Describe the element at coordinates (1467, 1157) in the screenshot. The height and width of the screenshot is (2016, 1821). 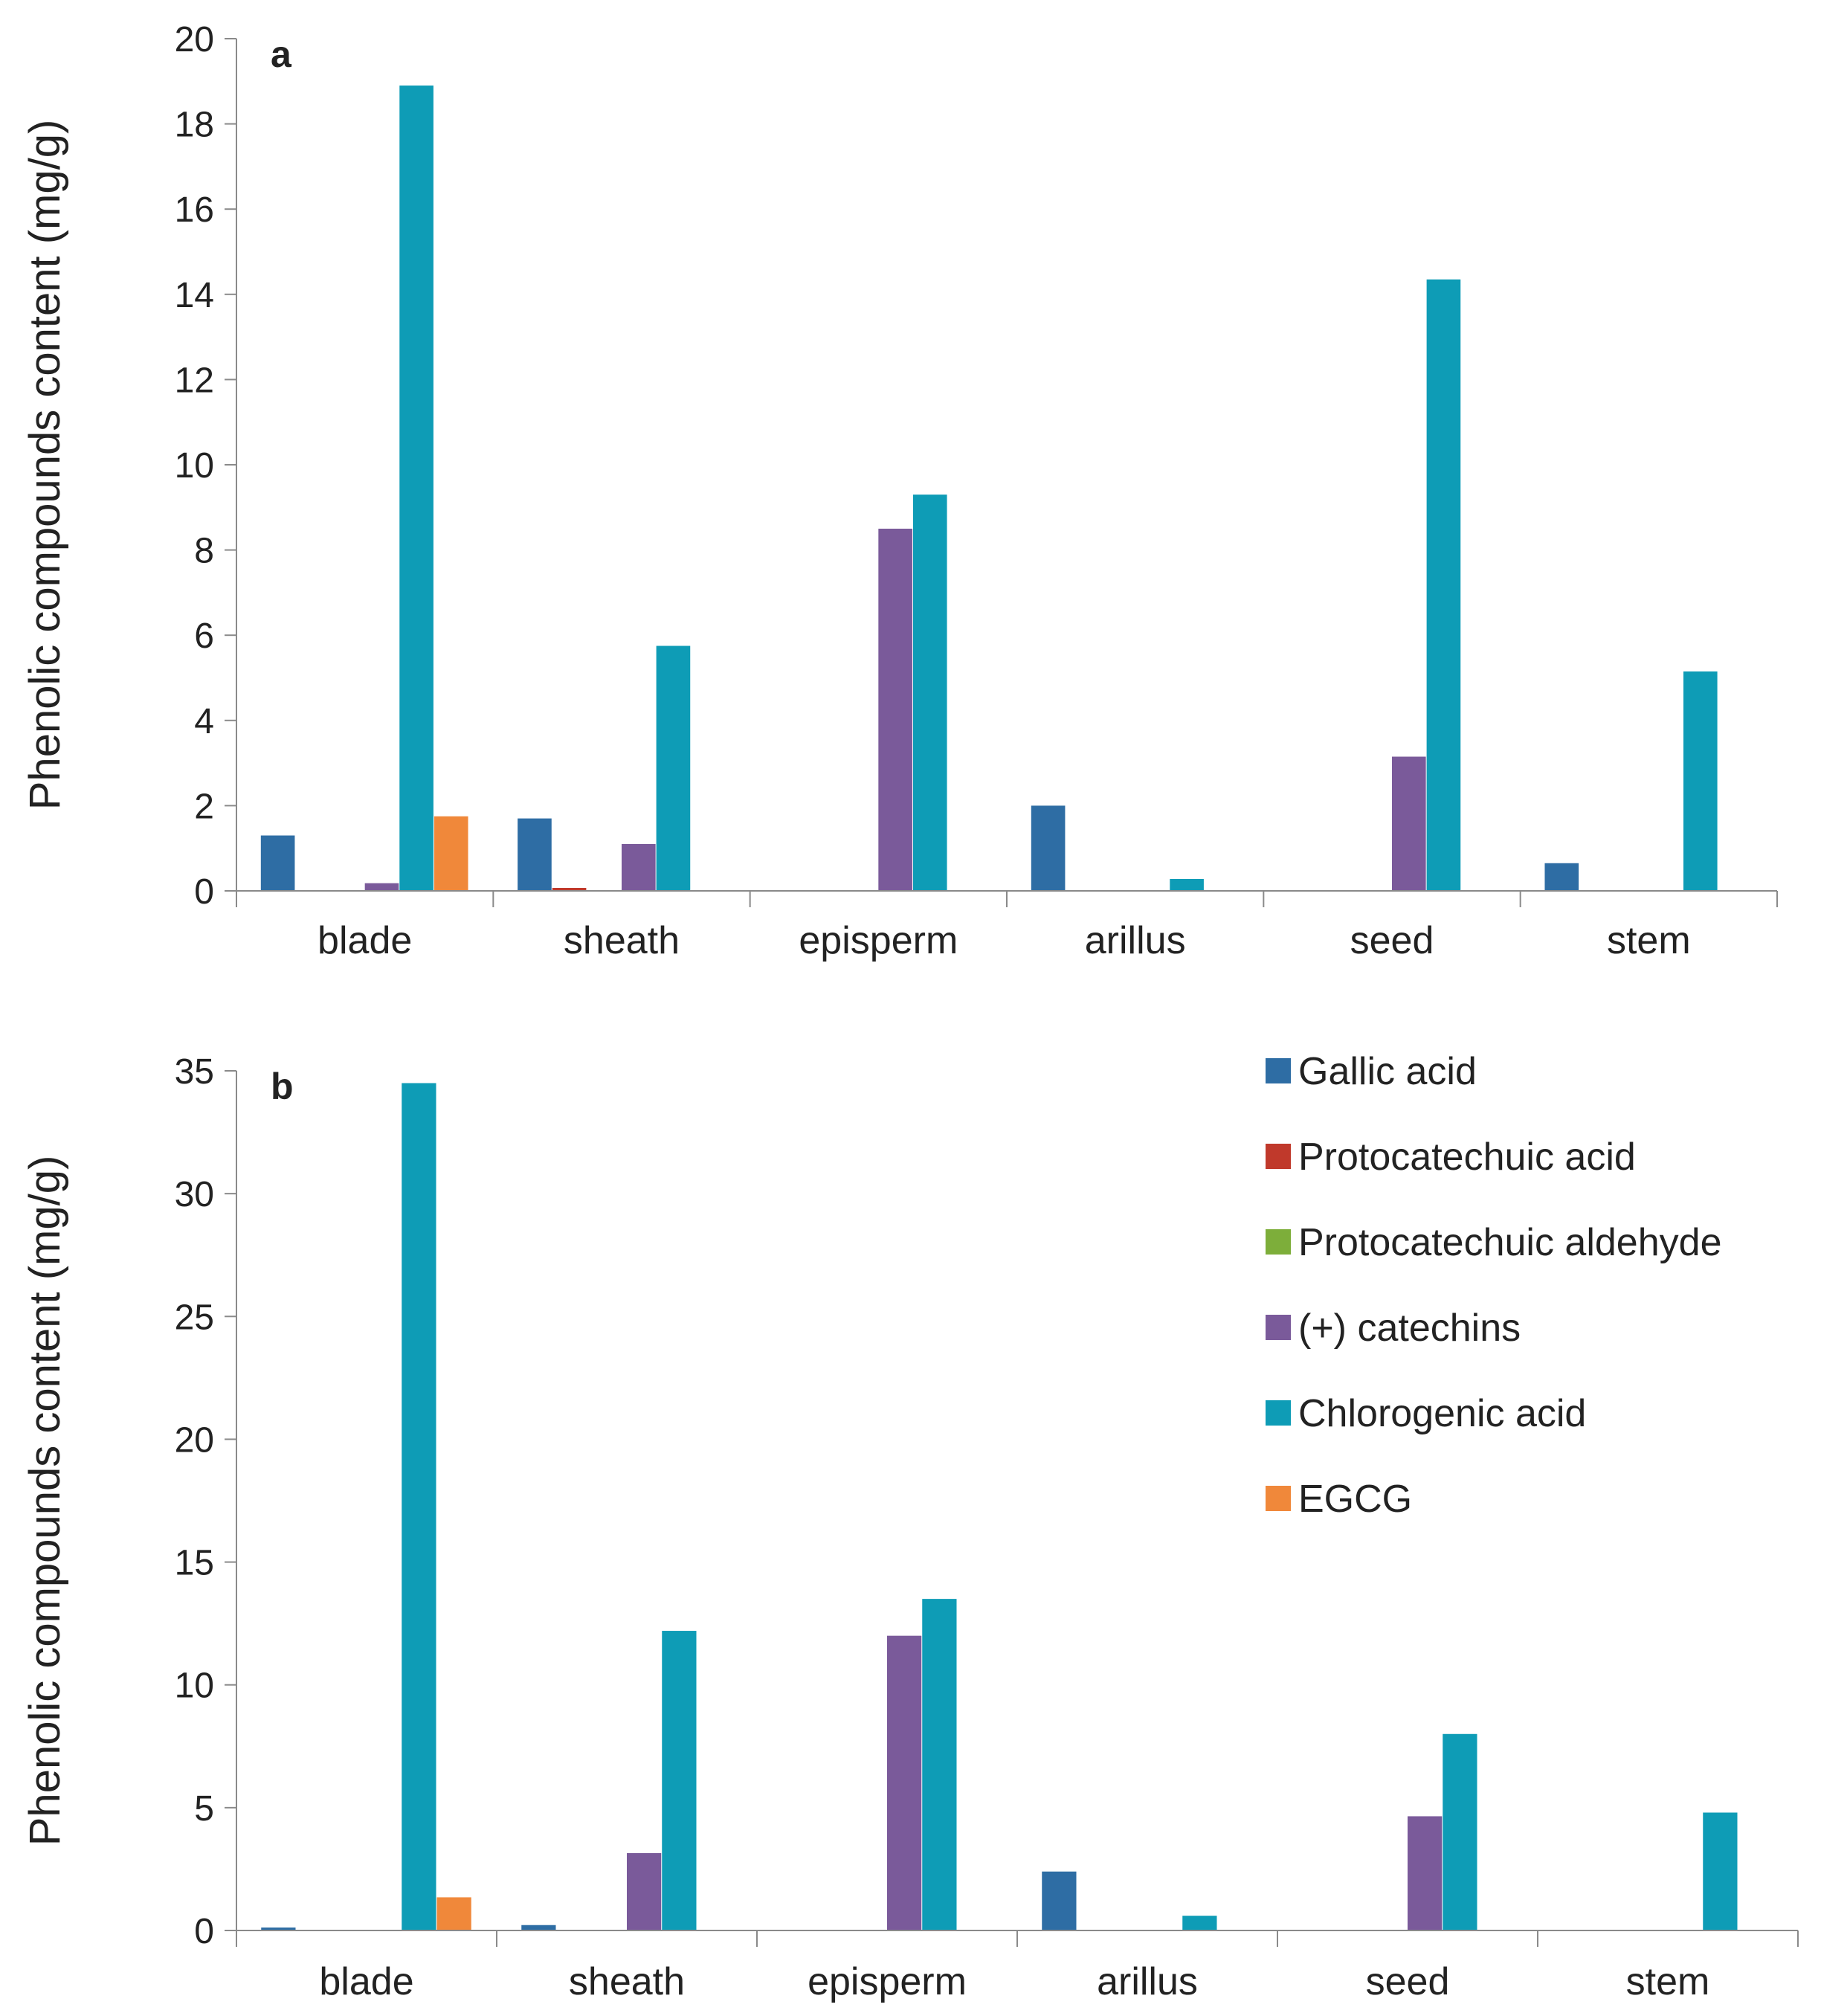
I see `legend-label-protocatechuic-acid: Protocatechuic acid` at that location.